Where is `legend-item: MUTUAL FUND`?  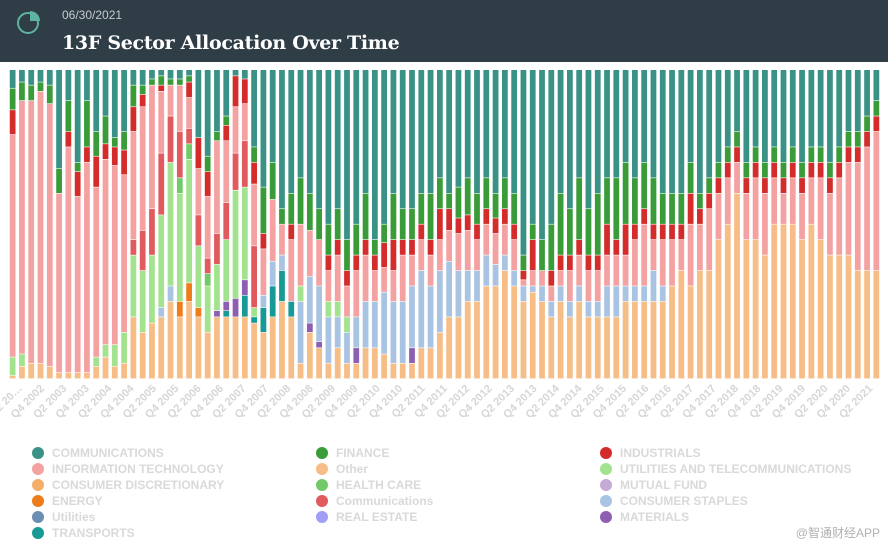 legend-item: MUTUAL FUND is located at coordinates (653, 485).